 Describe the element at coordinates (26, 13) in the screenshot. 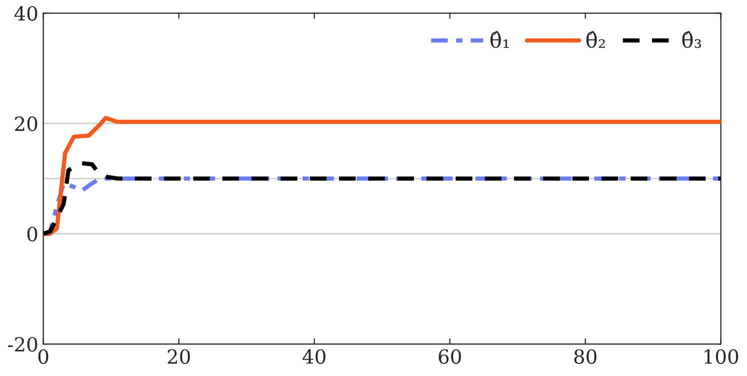

I see `y-tick-label: 40` at that location.